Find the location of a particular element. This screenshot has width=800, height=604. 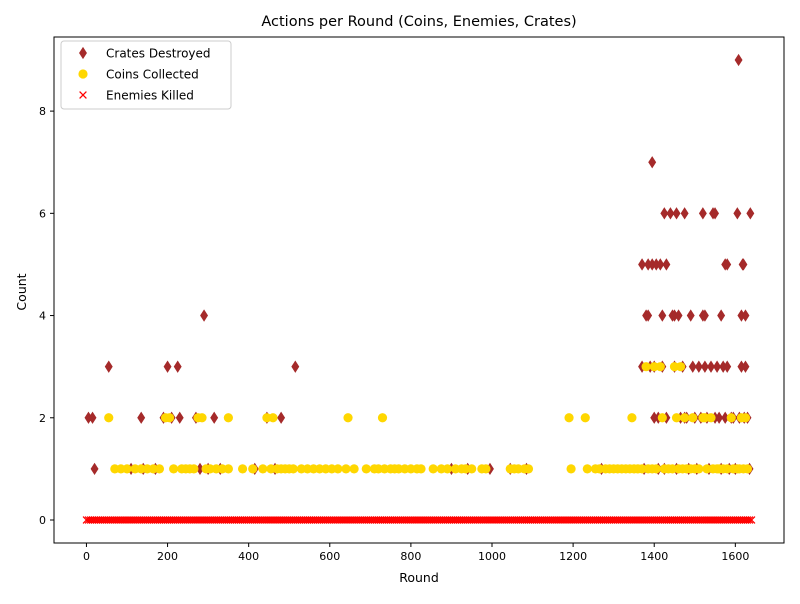

legend-label-coins-collected: Coins Collected is located at coordinates (152, 75).